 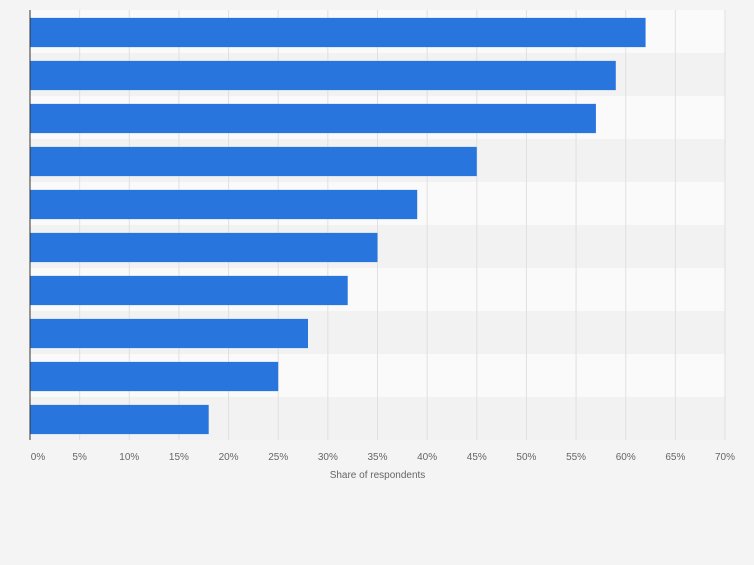 What do you see at coordinates (378, 475) in the screenshot?
I see `x-axis-title: Share of respondents` at bounding box center [378, 475].